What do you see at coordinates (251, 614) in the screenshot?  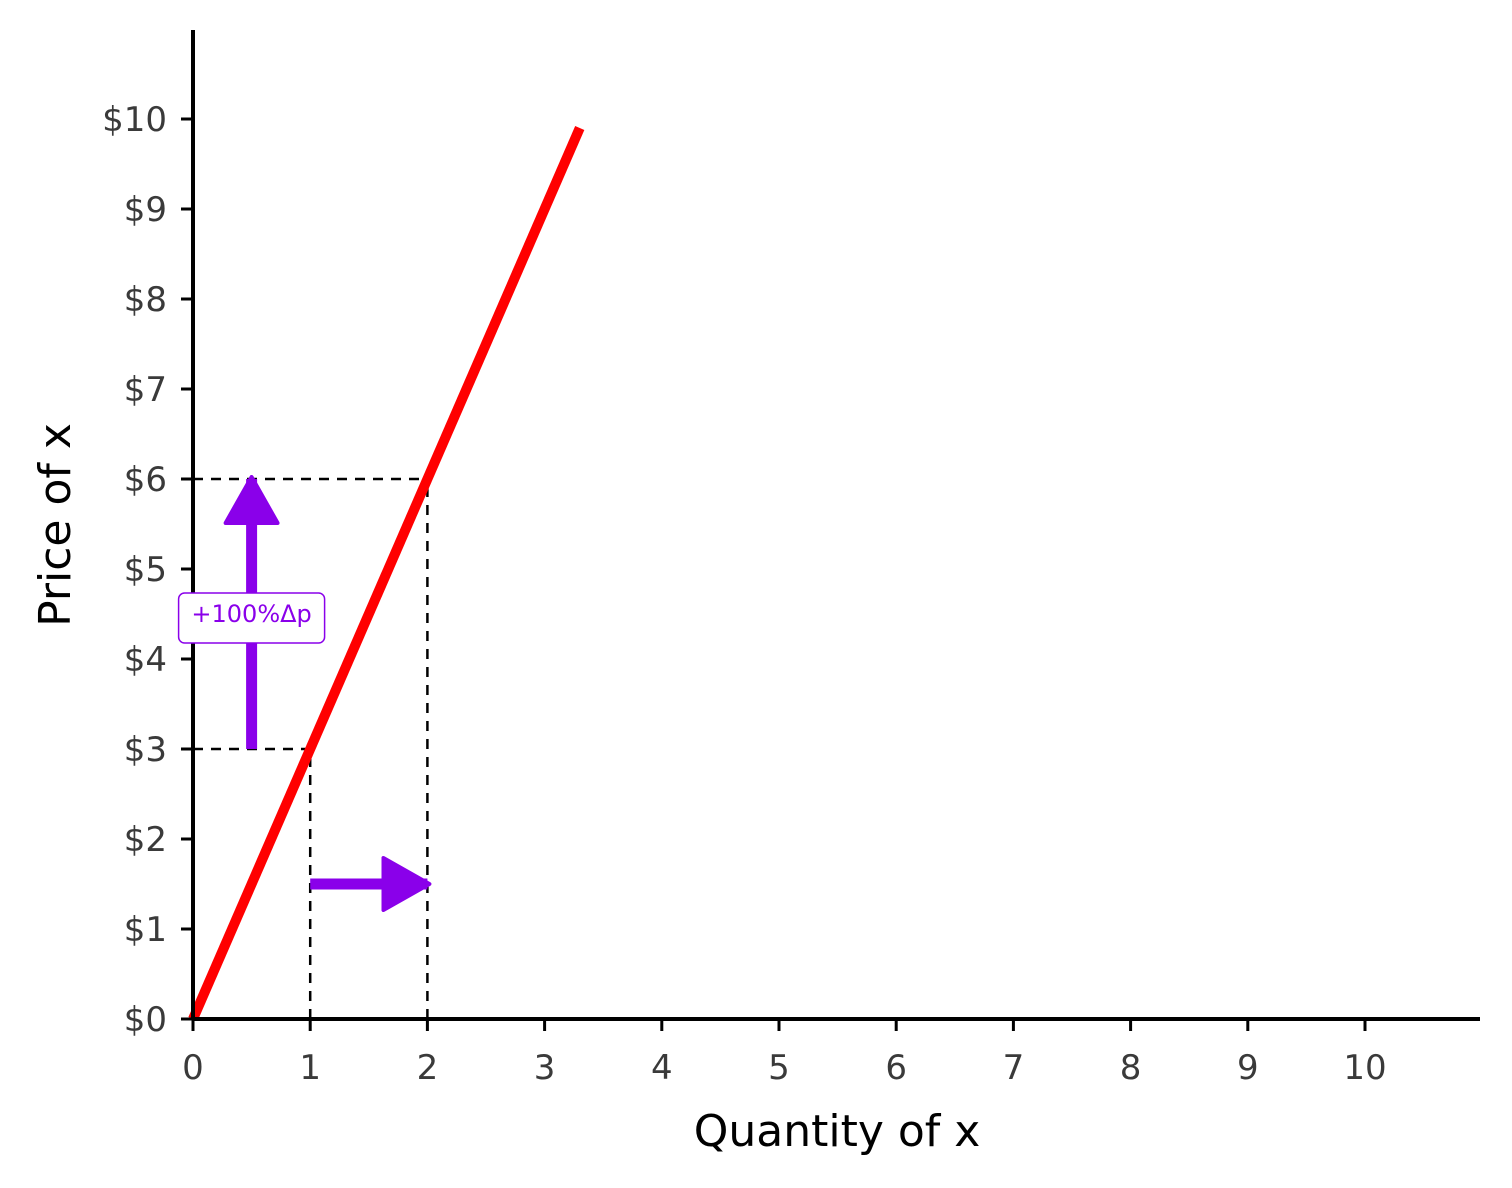 I see `annotation-label: +100%Δp` at bounding box center [251, 614].